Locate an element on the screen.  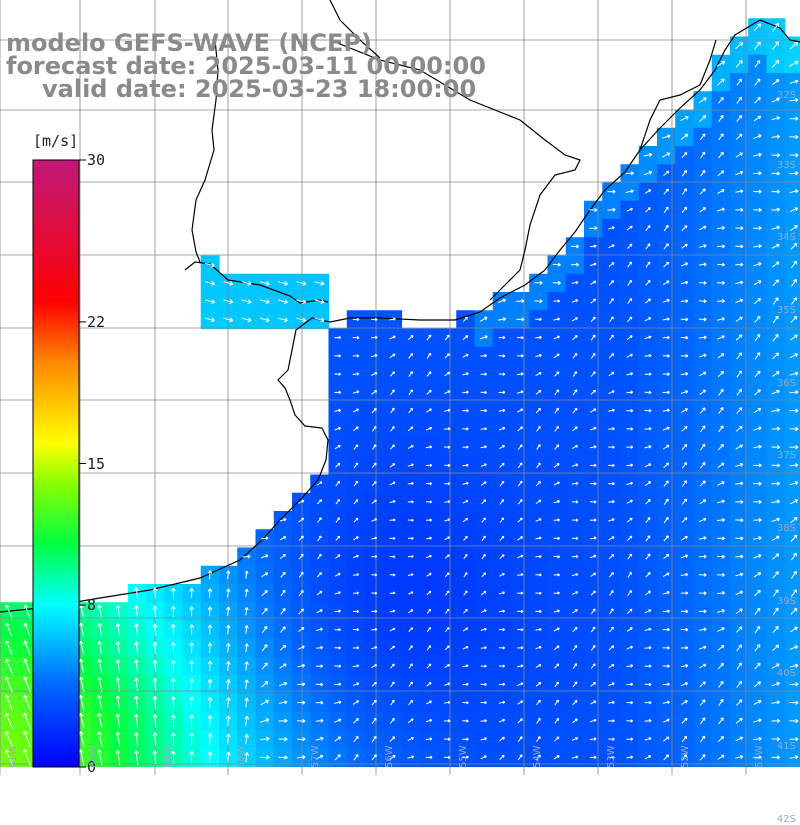
forecast-date: forecast date: 2025-03-11 00:00:00 is located at coordinates (246, 66).